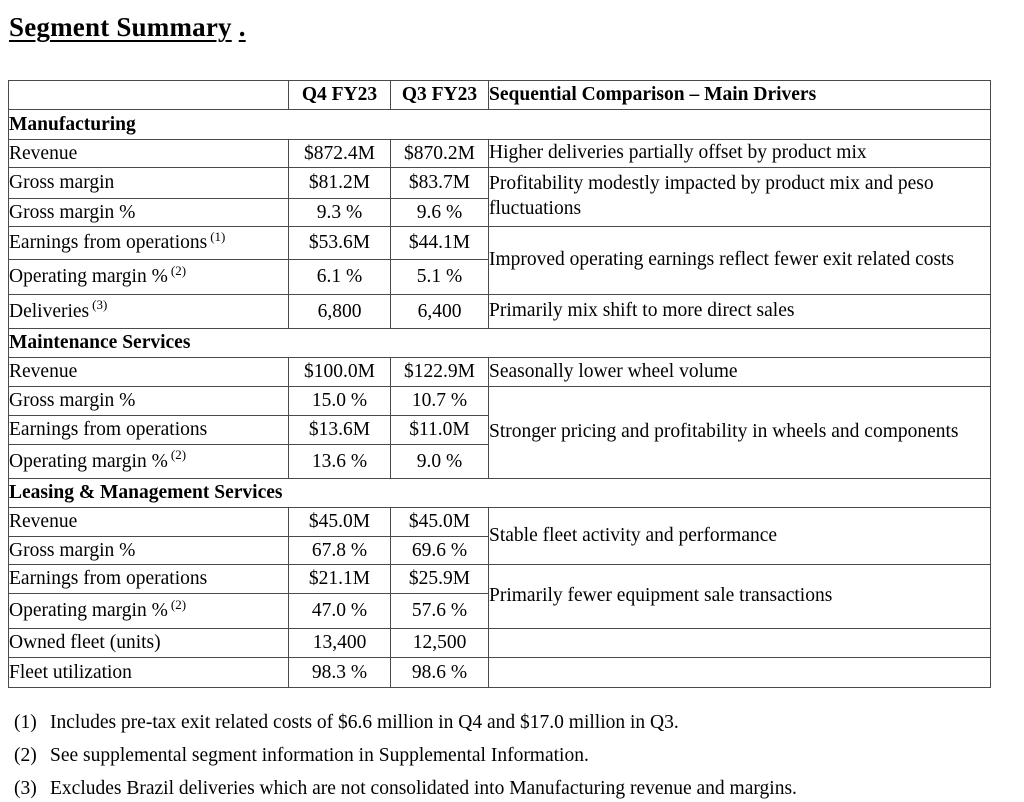  I want to click on value-q4: $81.2M, so click(339, 183).